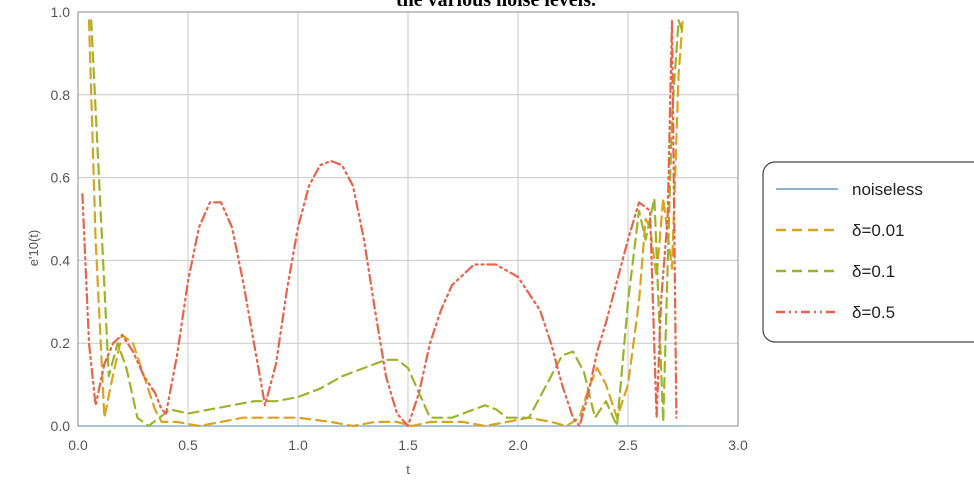 The width and height of the screenshot is (974, 480). I want to click on legend: noiseless δ=0.01 δ=0.1 δ=0.5, so click(868, 252).